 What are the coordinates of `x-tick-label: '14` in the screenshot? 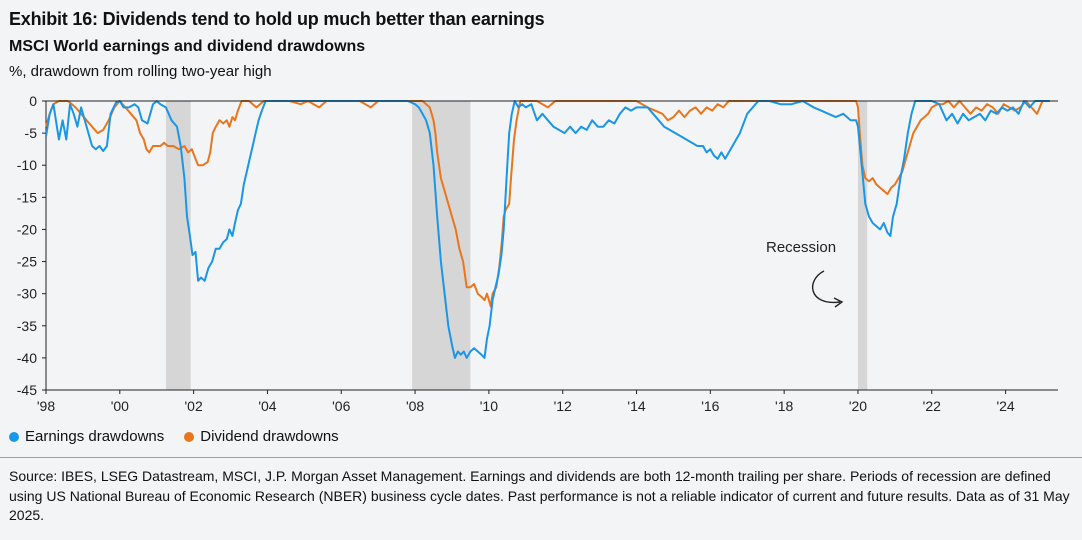 It's located at (636, 406).